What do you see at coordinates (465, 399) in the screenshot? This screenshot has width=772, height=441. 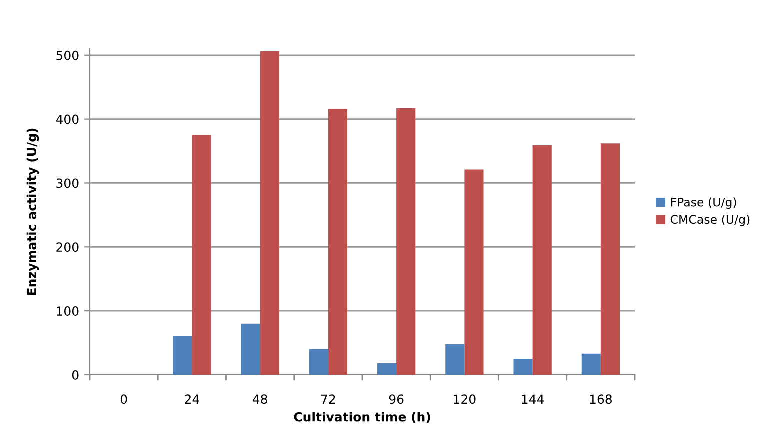 I see `x-tick-label: 120` at bounding box center [465, 399].